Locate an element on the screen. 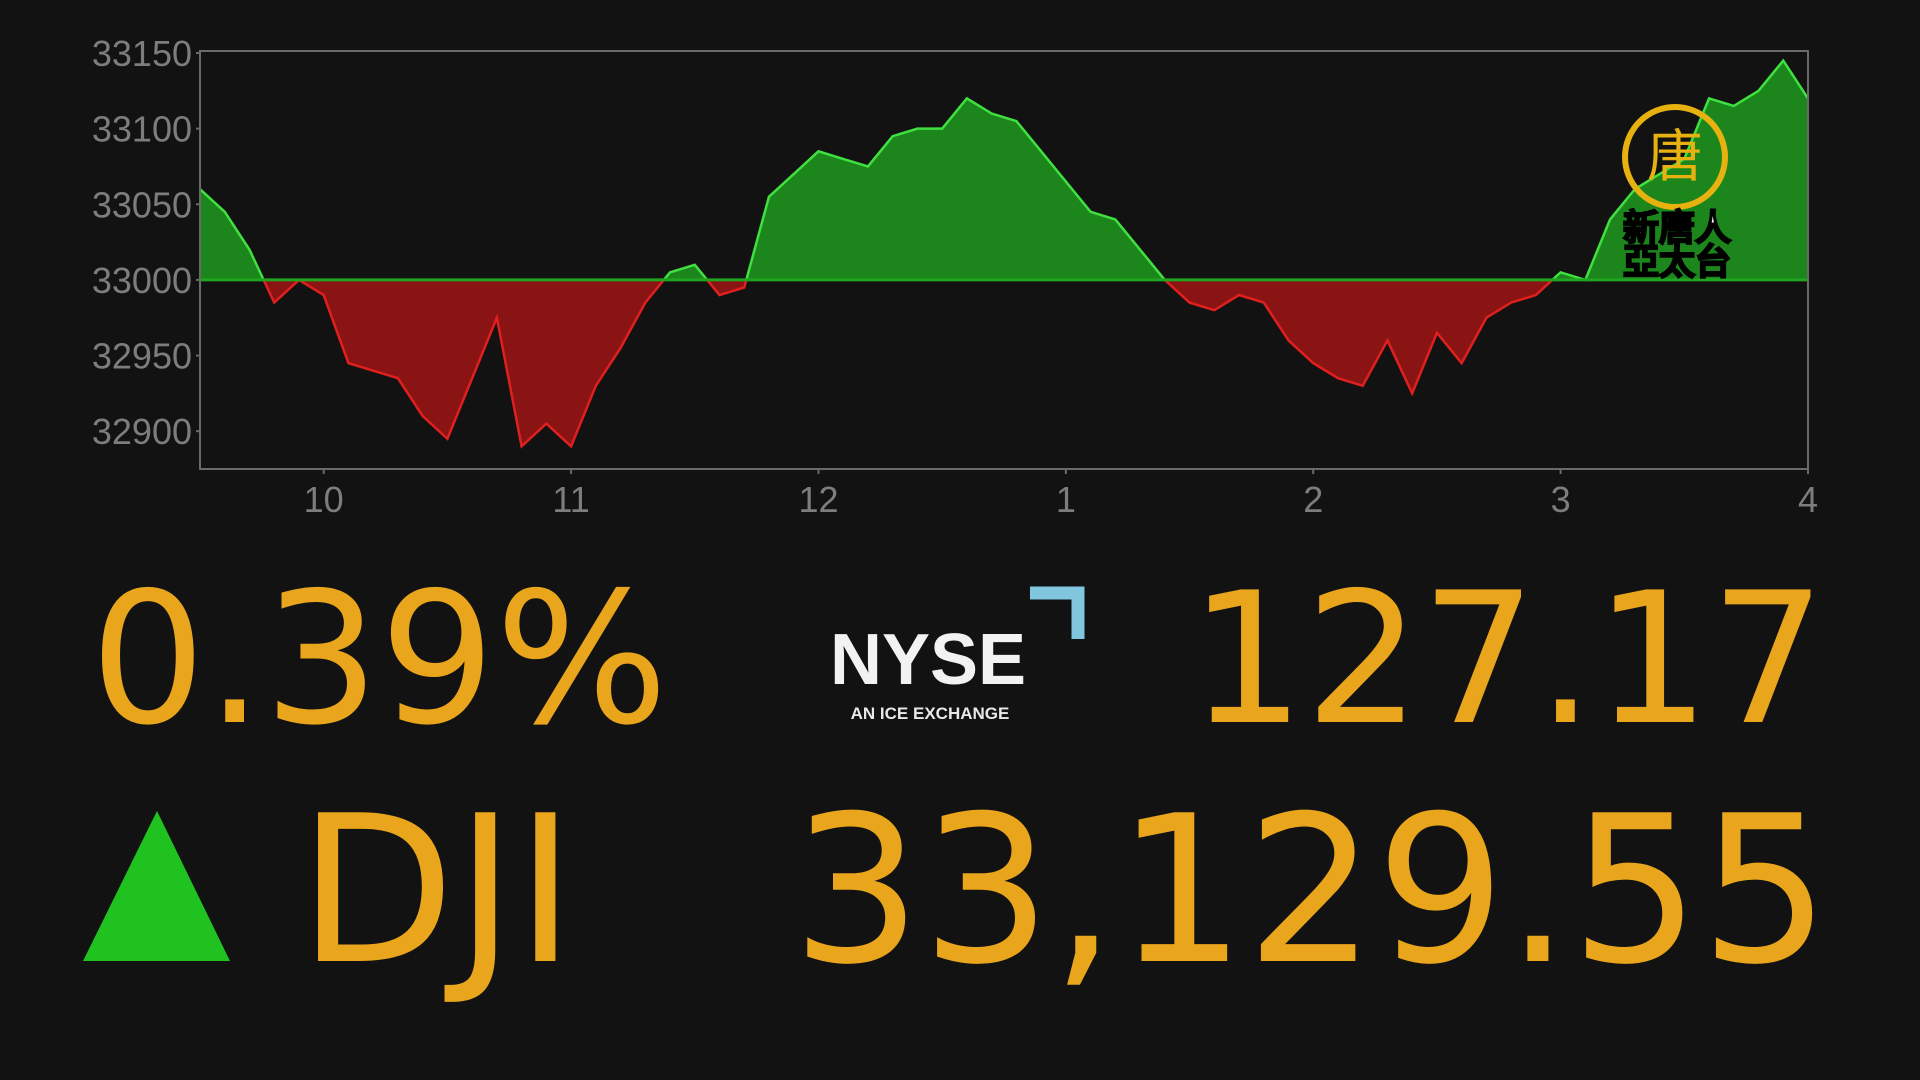  exchange-logo: NYSE AN ICE EXCHANGE is located at coordinates (957, 654).